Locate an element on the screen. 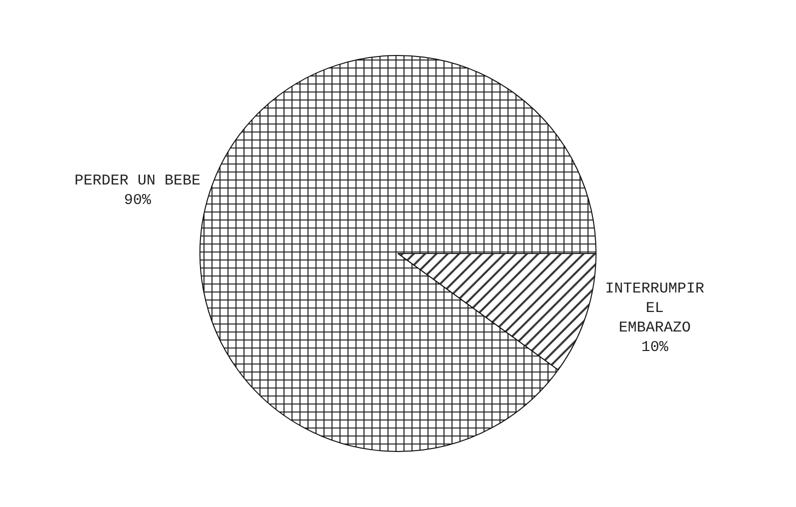  slice-label: INTERRUMPIR EL EMBARAZO is located at coordinates (654, 308).